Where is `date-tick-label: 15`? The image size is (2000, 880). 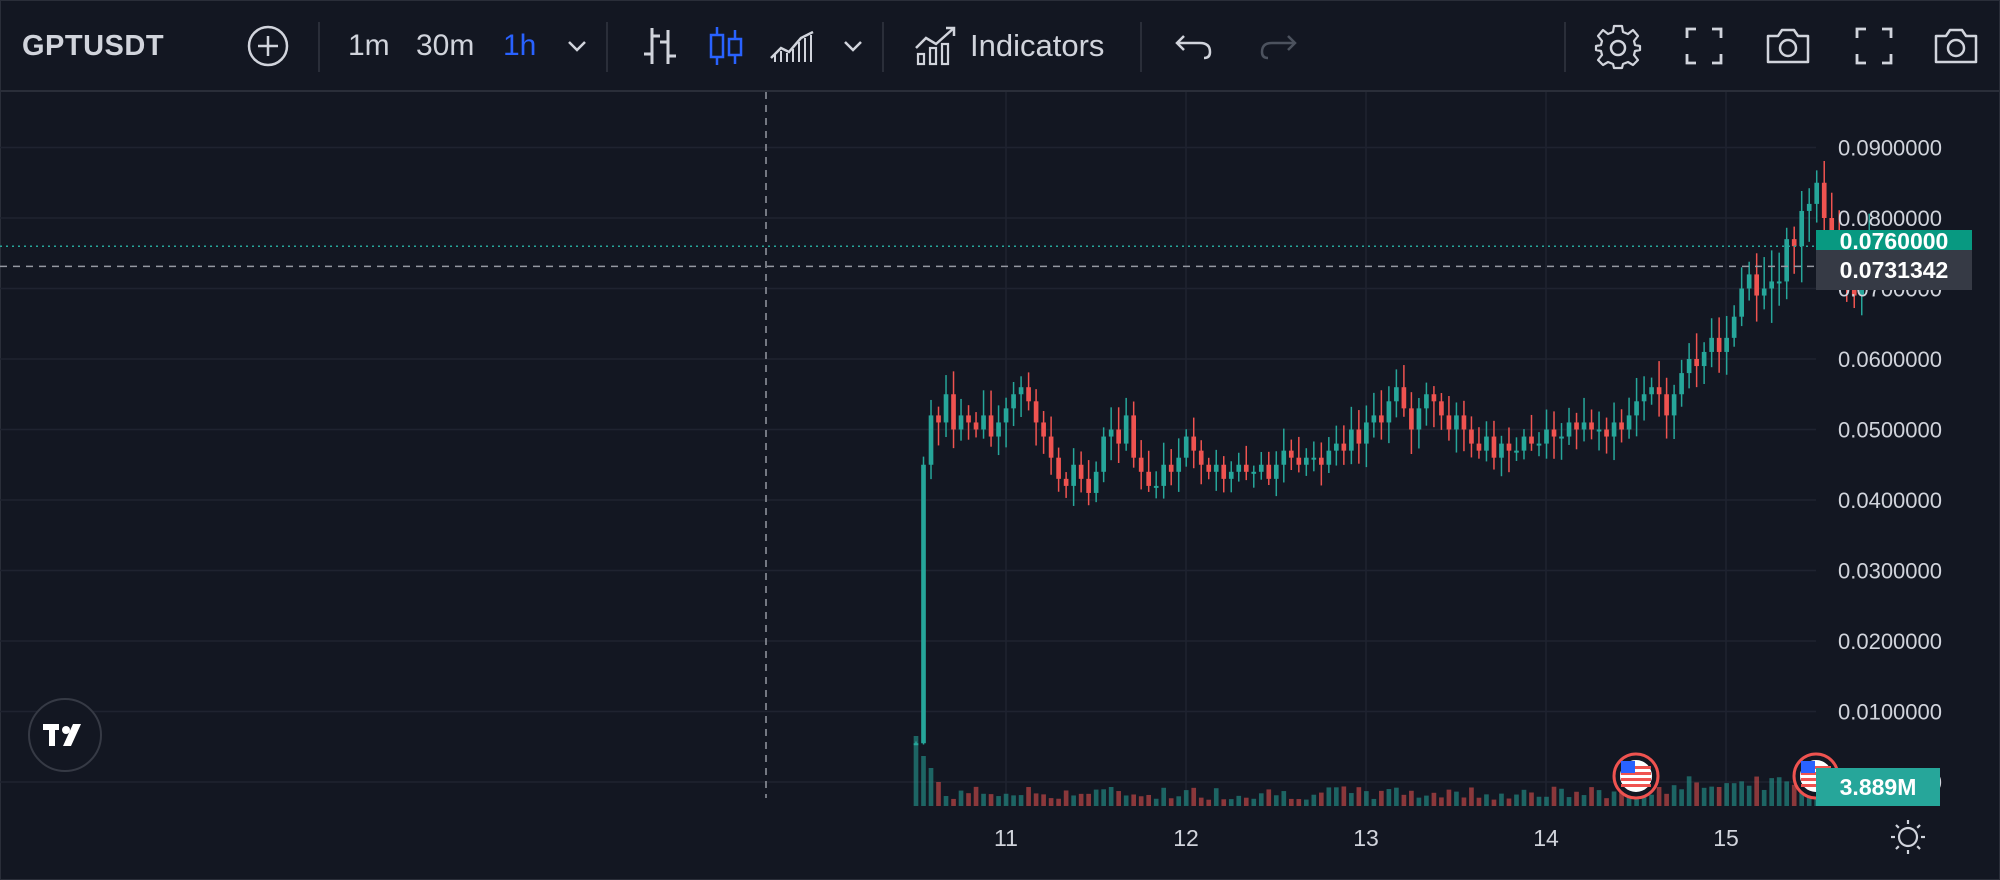 date-tick-label: 15 is located at coordinates (1726, 838).